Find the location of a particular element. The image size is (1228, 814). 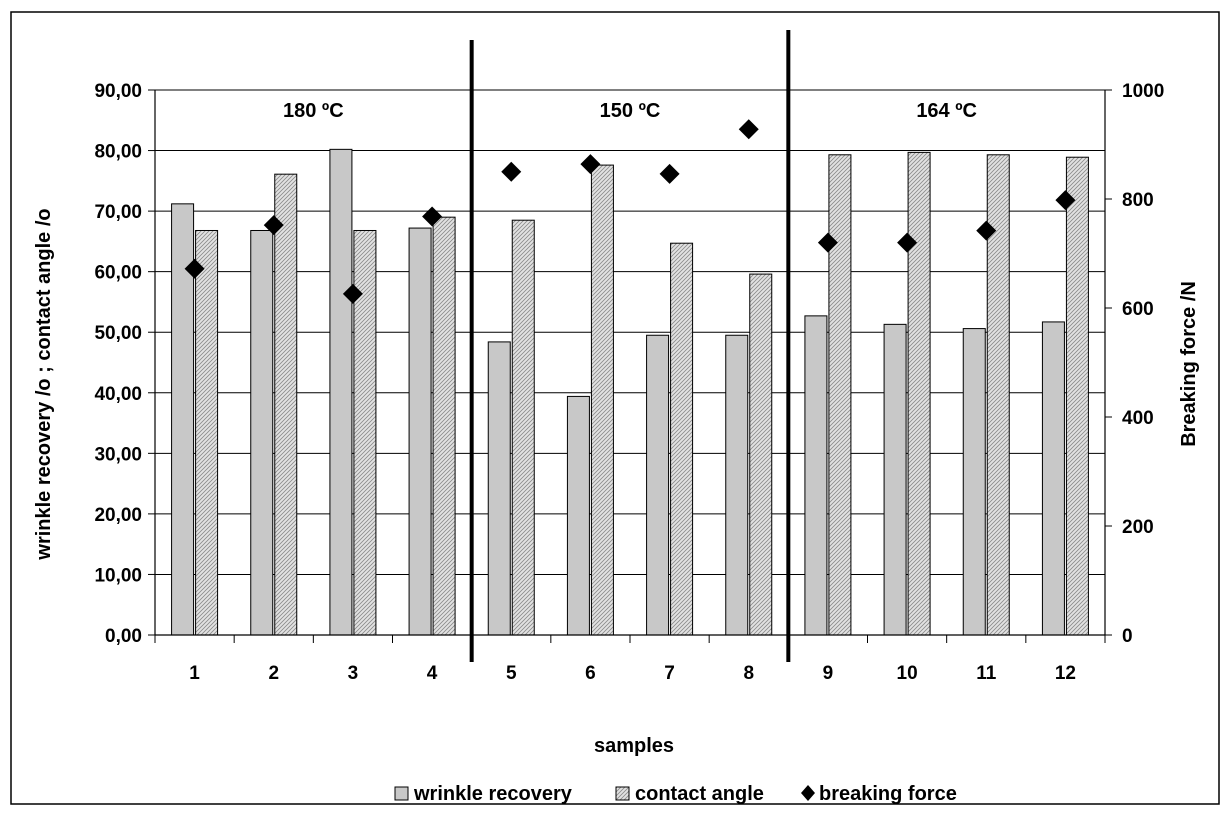

y-tick-label: 90,00 is located at coordinates (118, 91).